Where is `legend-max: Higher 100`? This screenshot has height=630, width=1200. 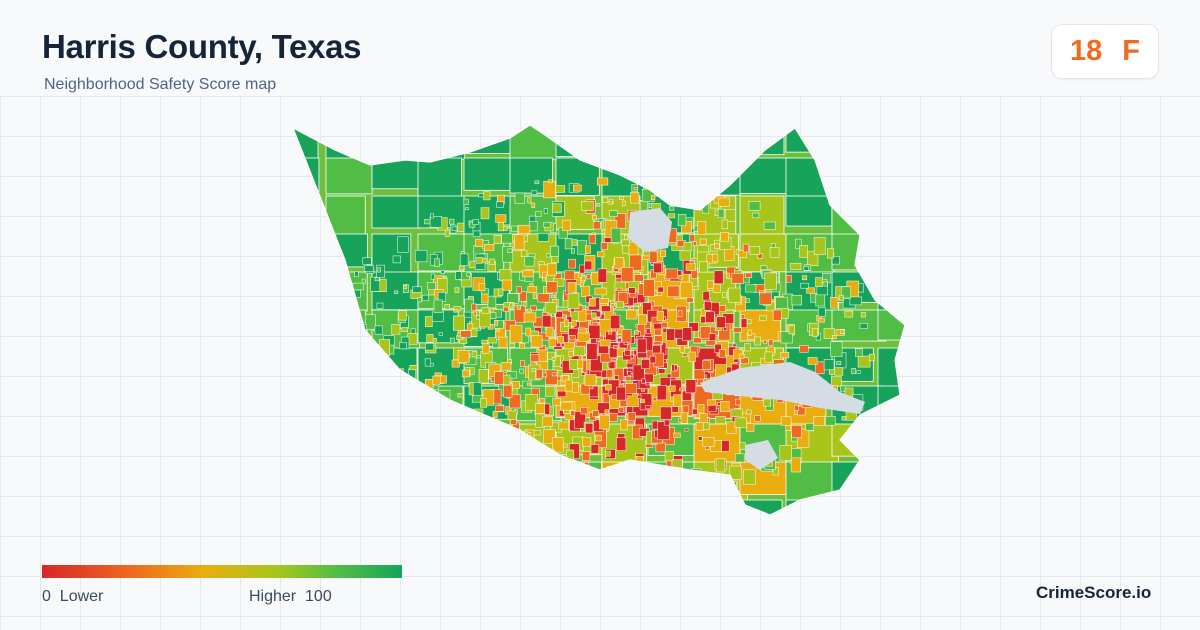
legend-max: Higher 100 is located at coordinates (290, 597).